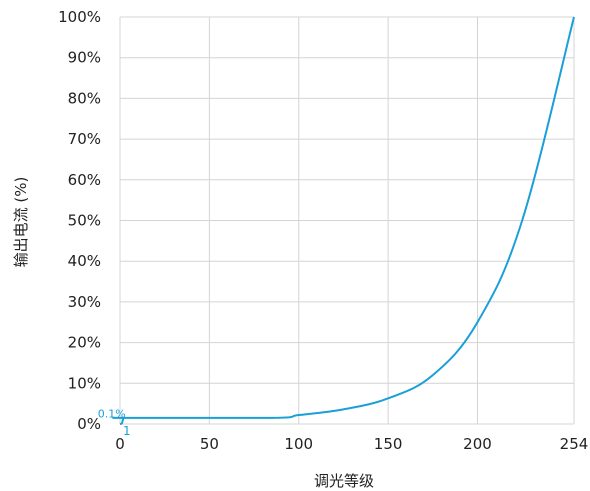  I want to click on y-tick-label: 30%, so click(84, 302).